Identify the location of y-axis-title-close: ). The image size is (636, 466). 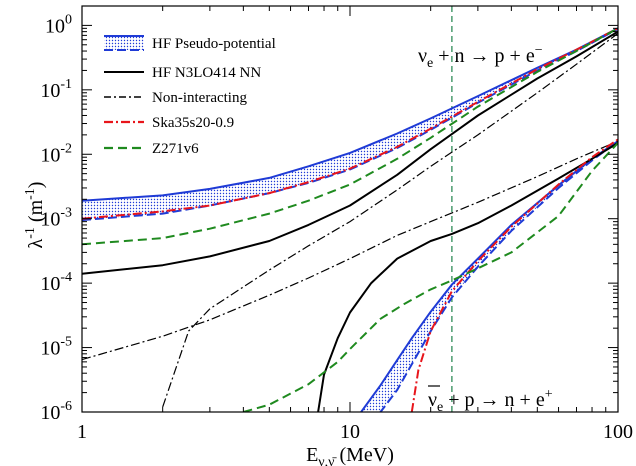
(36, 185).